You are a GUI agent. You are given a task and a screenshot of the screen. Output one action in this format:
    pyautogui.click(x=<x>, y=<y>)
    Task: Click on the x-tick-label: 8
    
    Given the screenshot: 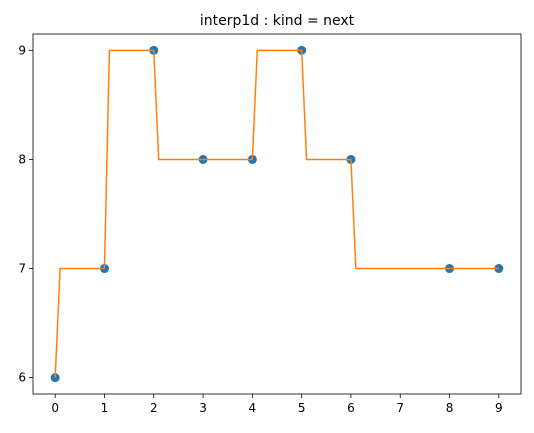 What is the action you would take?
    pyautogui.click(x=450, y=408)
    